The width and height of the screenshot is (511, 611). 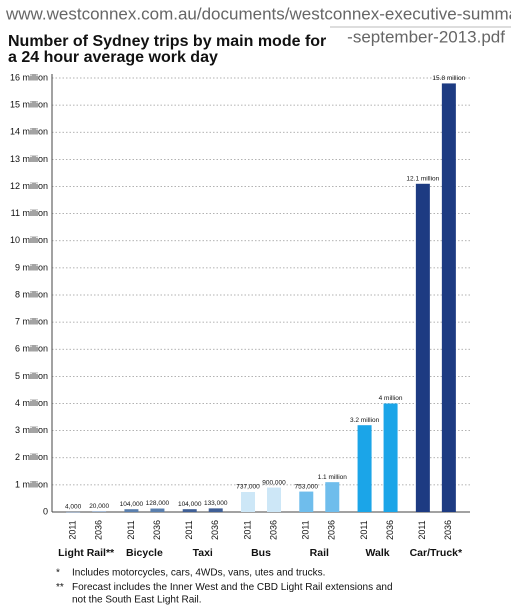 I want to click on note-text: not the South East Light Rail., so click(x=137, y=600).